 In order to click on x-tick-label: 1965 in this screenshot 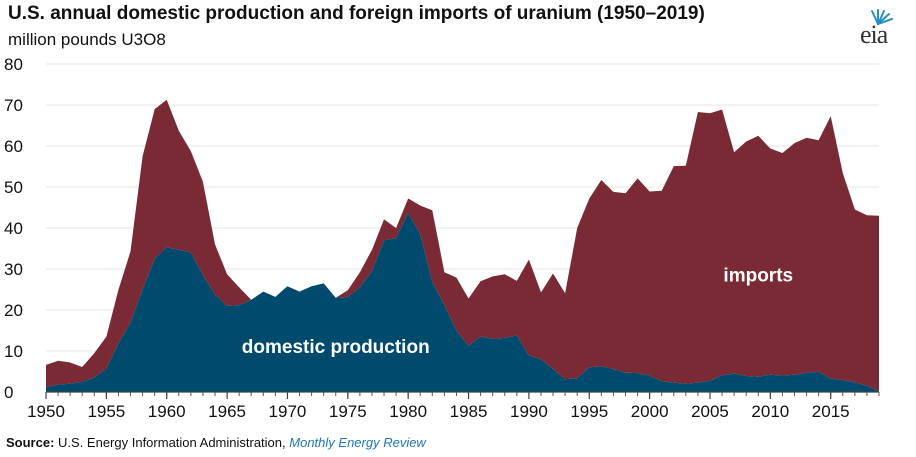, I will do `click(227, 411)`.